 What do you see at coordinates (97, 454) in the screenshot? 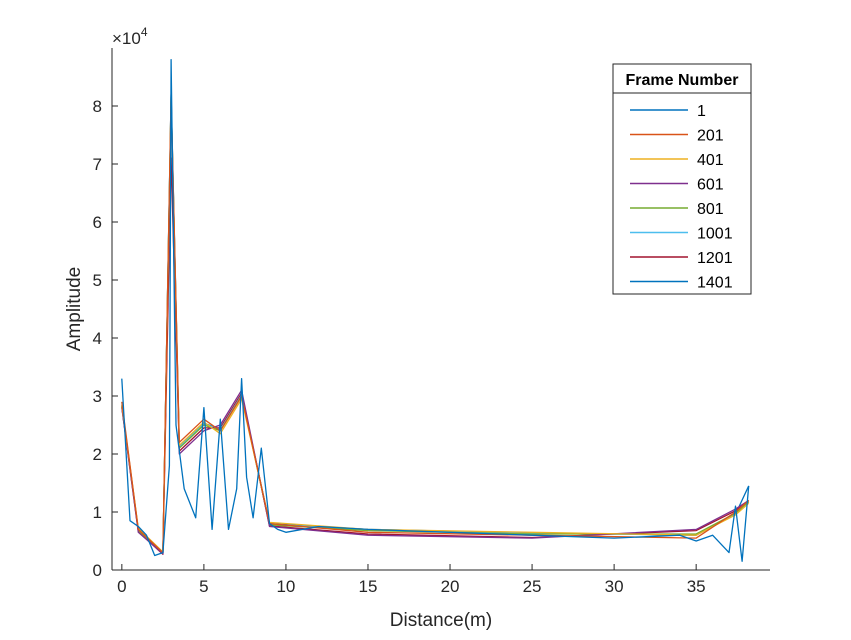
I see `y-tick-label: 2` at bounding box center [97, 454].